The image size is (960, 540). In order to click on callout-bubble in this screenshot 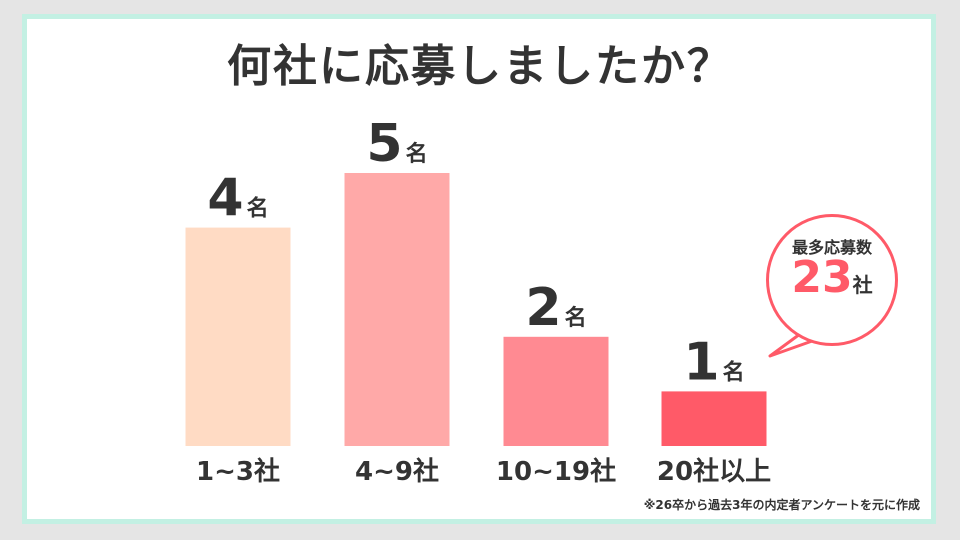, I will do `click(832, 280)`.